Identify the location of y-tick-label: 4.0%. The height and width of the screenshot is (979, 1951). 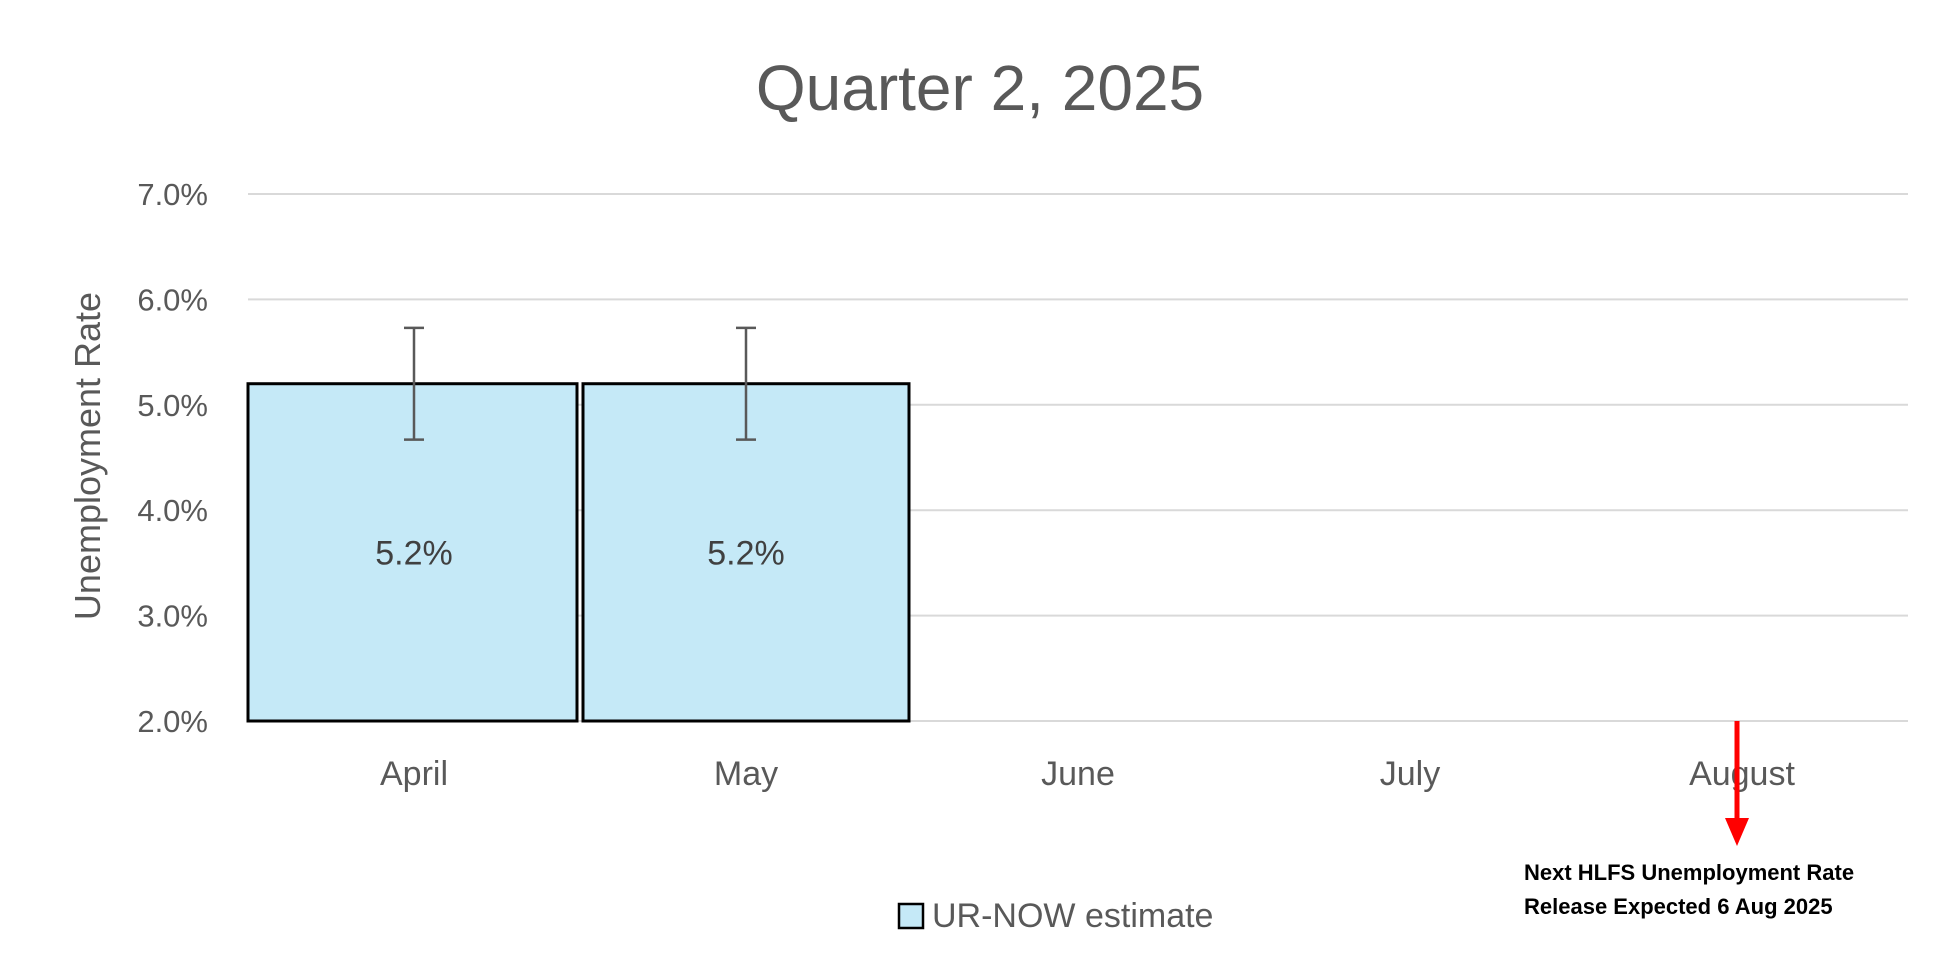
(172, 510).